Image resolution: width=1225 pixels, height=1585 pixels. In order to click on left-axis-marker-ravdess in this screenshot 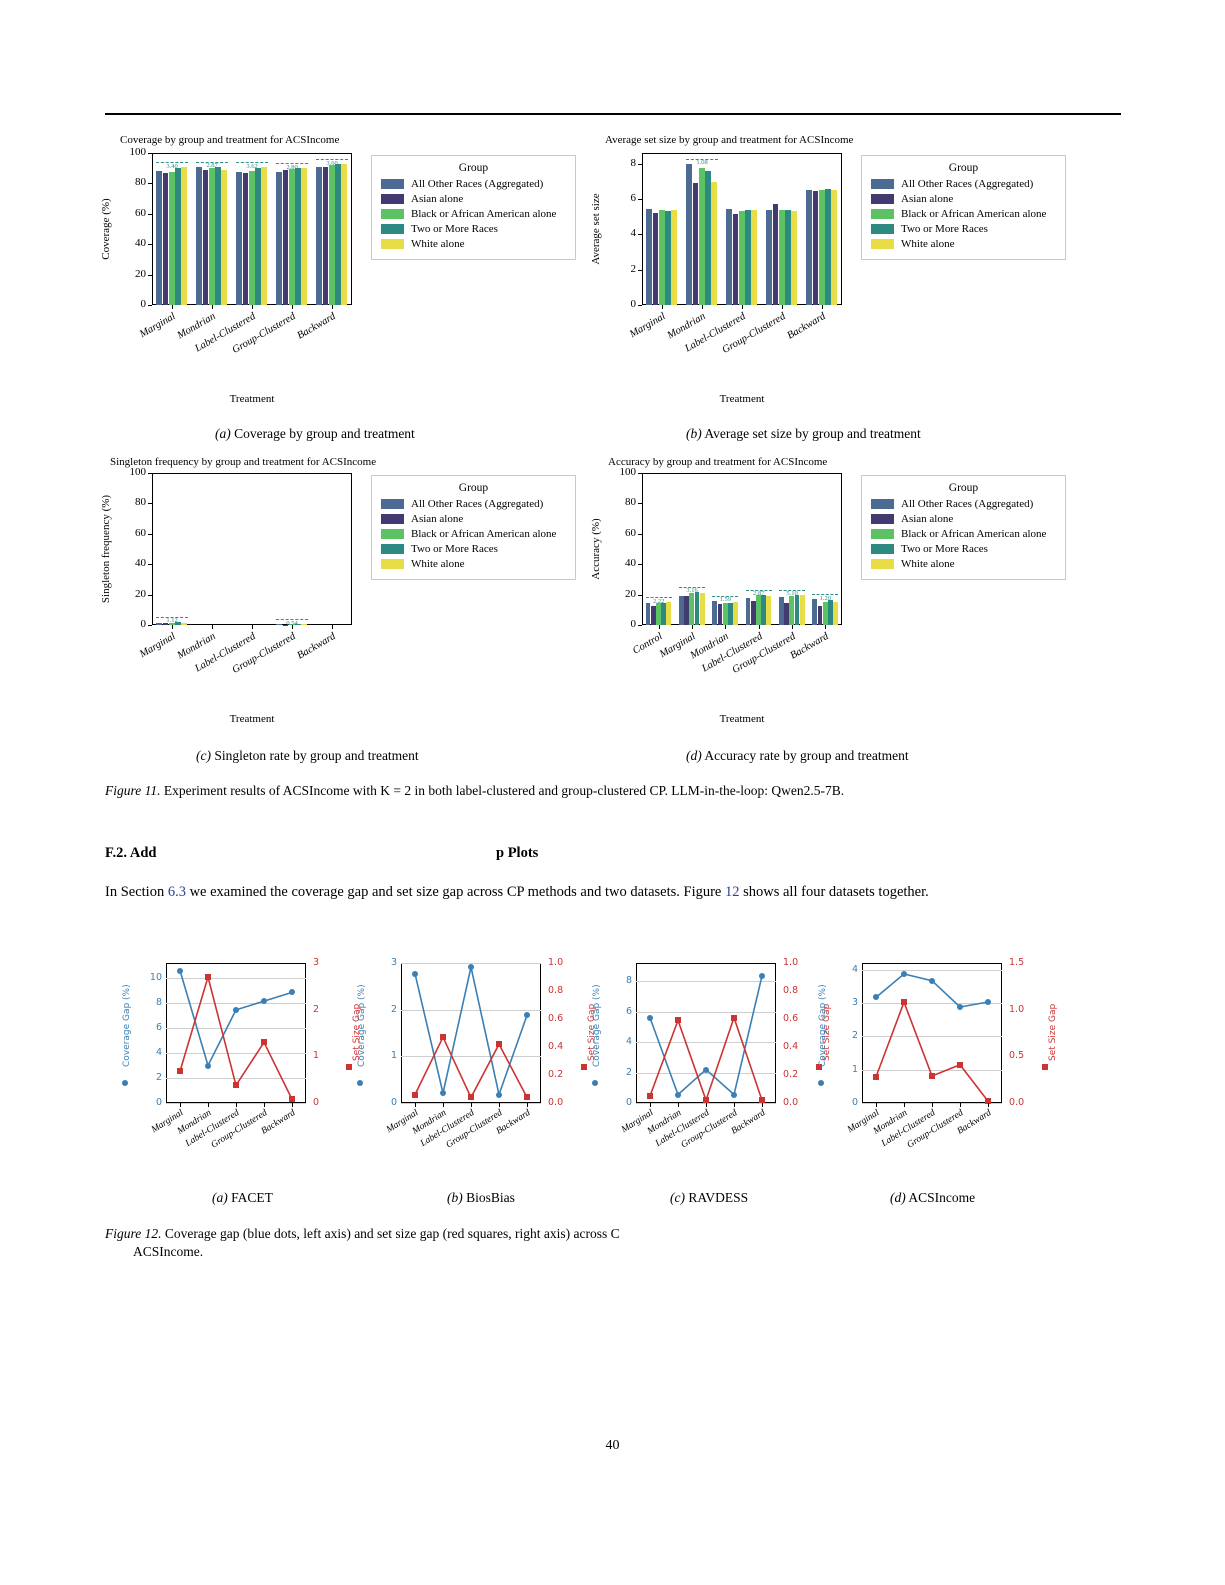, I will do `click(595, 1083)`.